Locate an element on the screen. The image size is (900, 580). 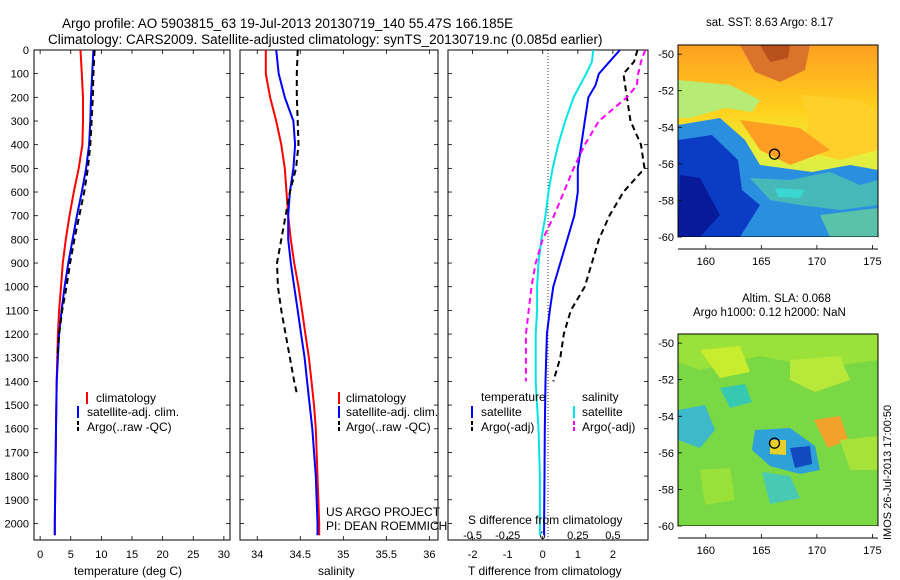
lon-tick-label: 175 is located at coordinates (872, 262).